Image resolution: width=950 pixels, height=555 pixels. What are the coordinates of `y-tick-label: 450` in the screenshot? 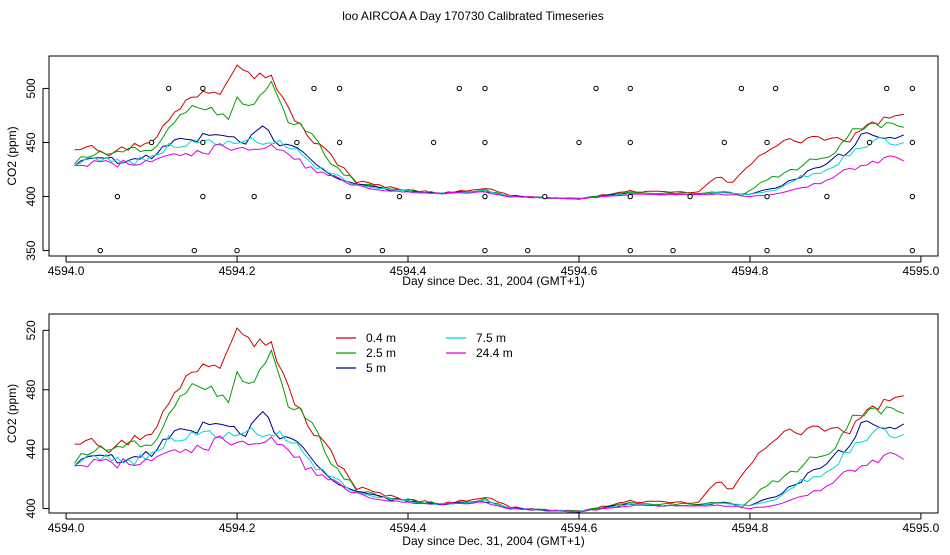 It's located at (31, 142).